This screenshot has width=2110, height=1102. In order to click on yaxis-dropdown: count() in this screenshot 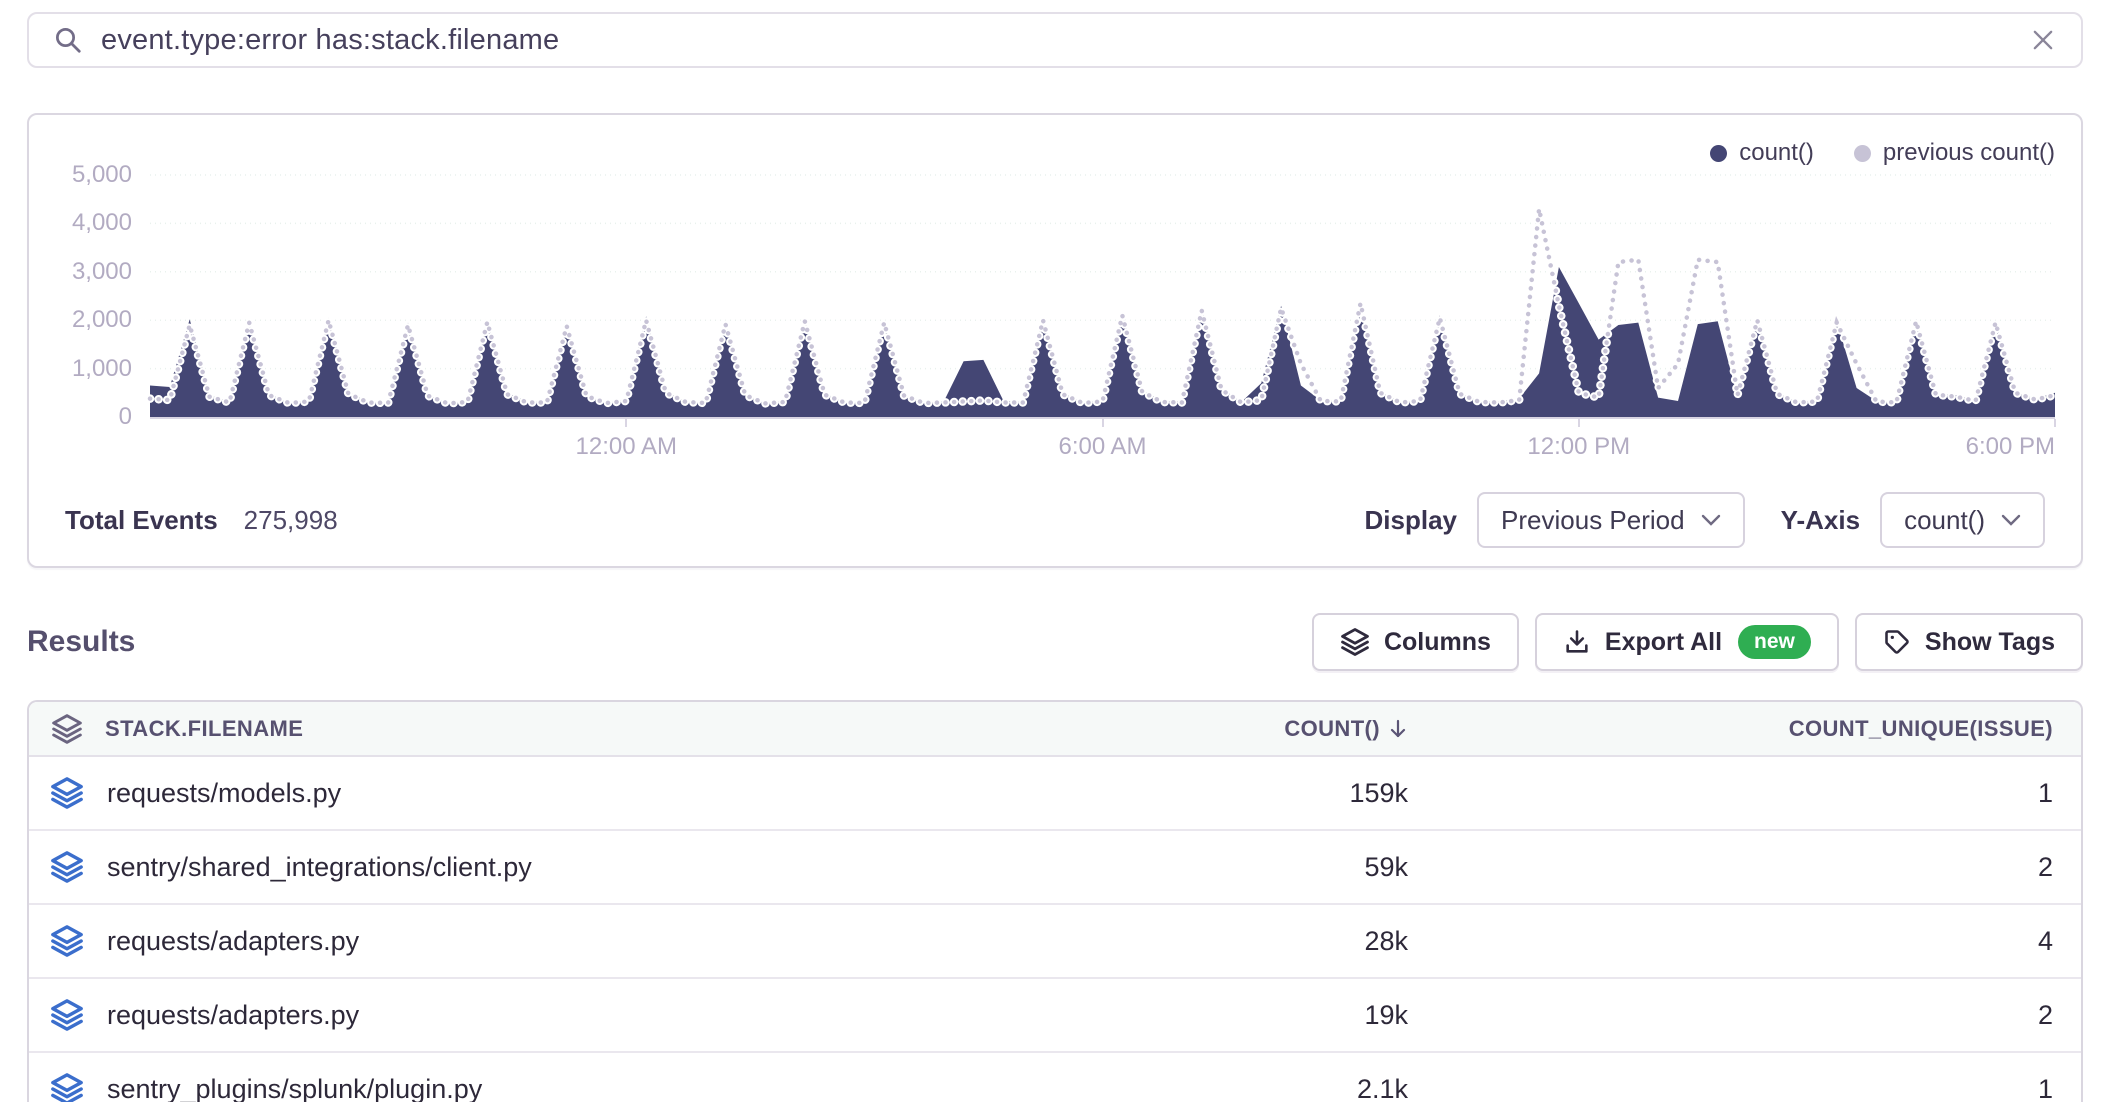, I will do `click(1962, 520)`.